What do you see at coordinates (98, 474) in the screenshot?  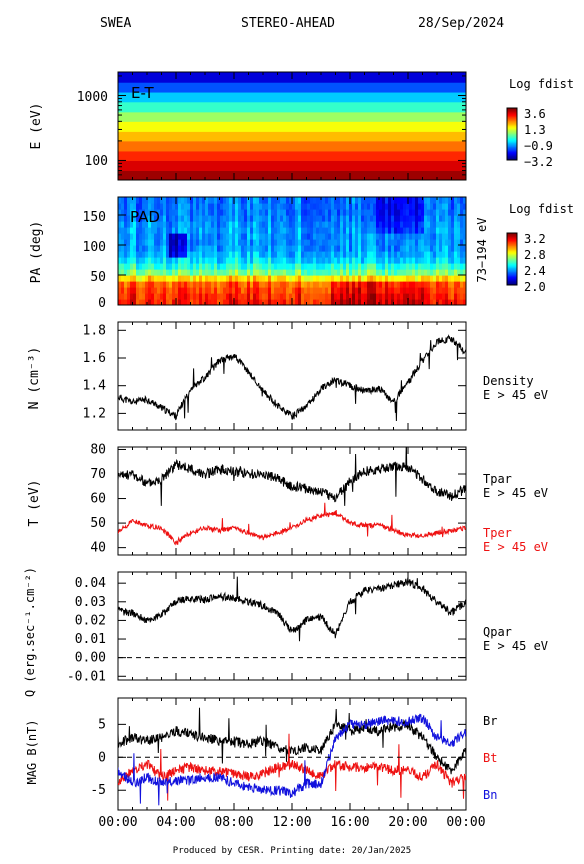 I see `ytick-label: 70` at bounding box center [98, 474].